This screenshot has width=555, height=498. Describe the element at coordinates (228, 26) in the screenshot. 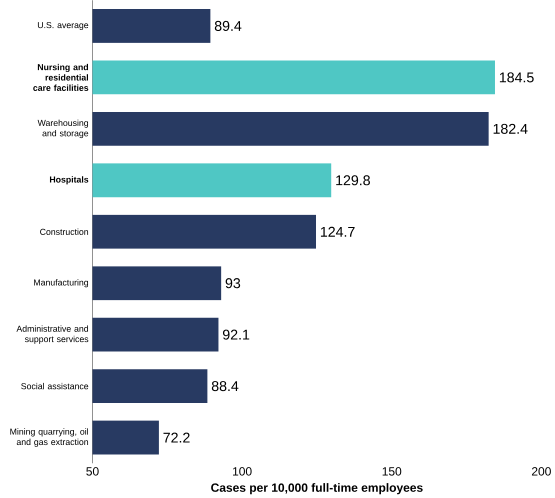

I see `data-label: 89.4` at that location.